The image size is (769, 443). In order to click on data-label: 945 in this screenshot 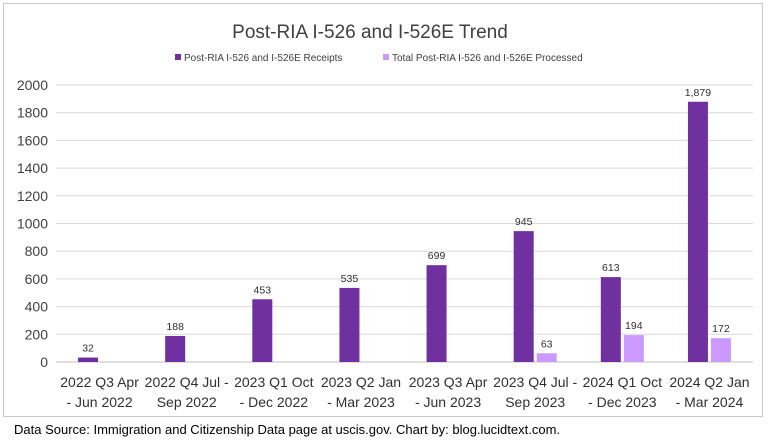, I will do `click(524, 222)`.